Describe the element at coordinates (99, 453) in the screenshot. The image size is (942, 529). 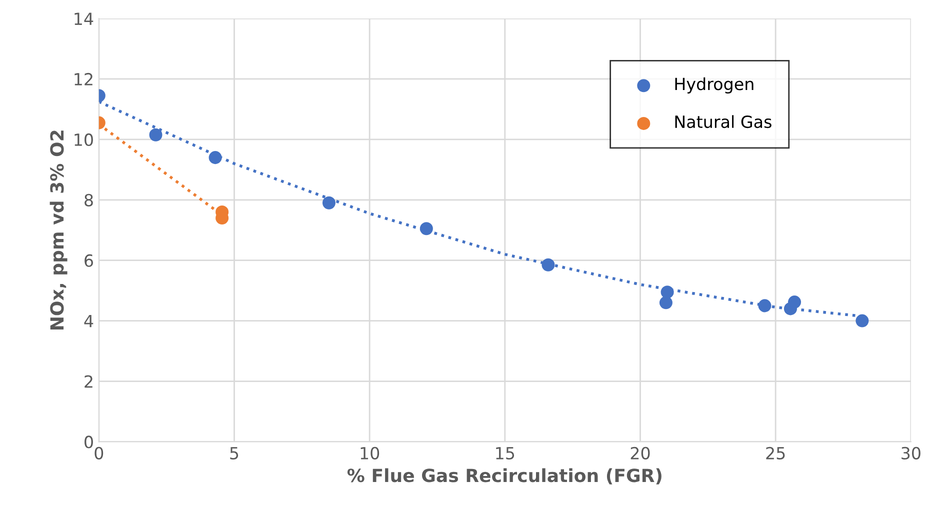
I see `x-tick-label: 0` at that location.